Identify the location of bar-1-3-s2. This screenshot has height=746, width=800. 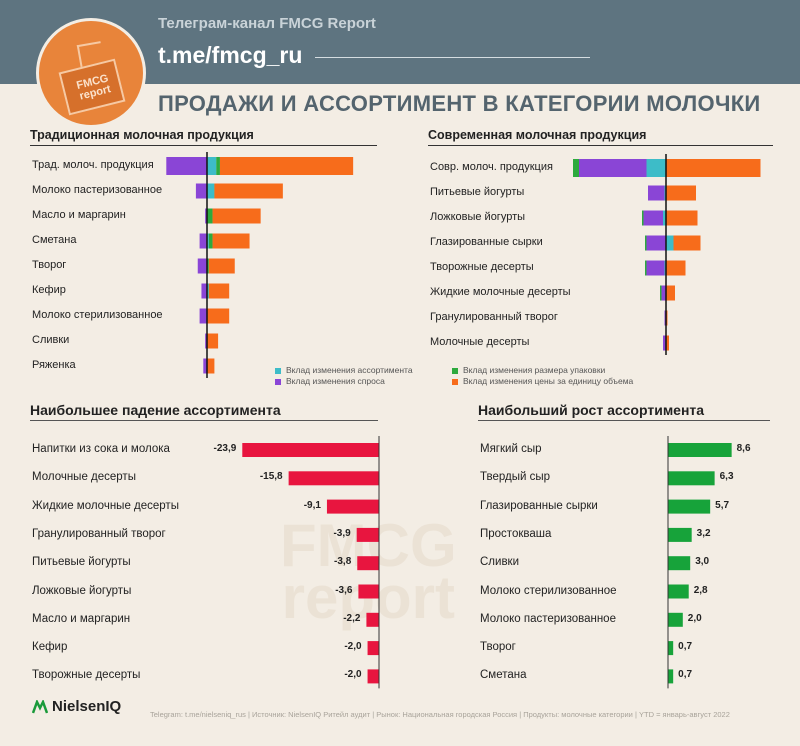
(646, 243).